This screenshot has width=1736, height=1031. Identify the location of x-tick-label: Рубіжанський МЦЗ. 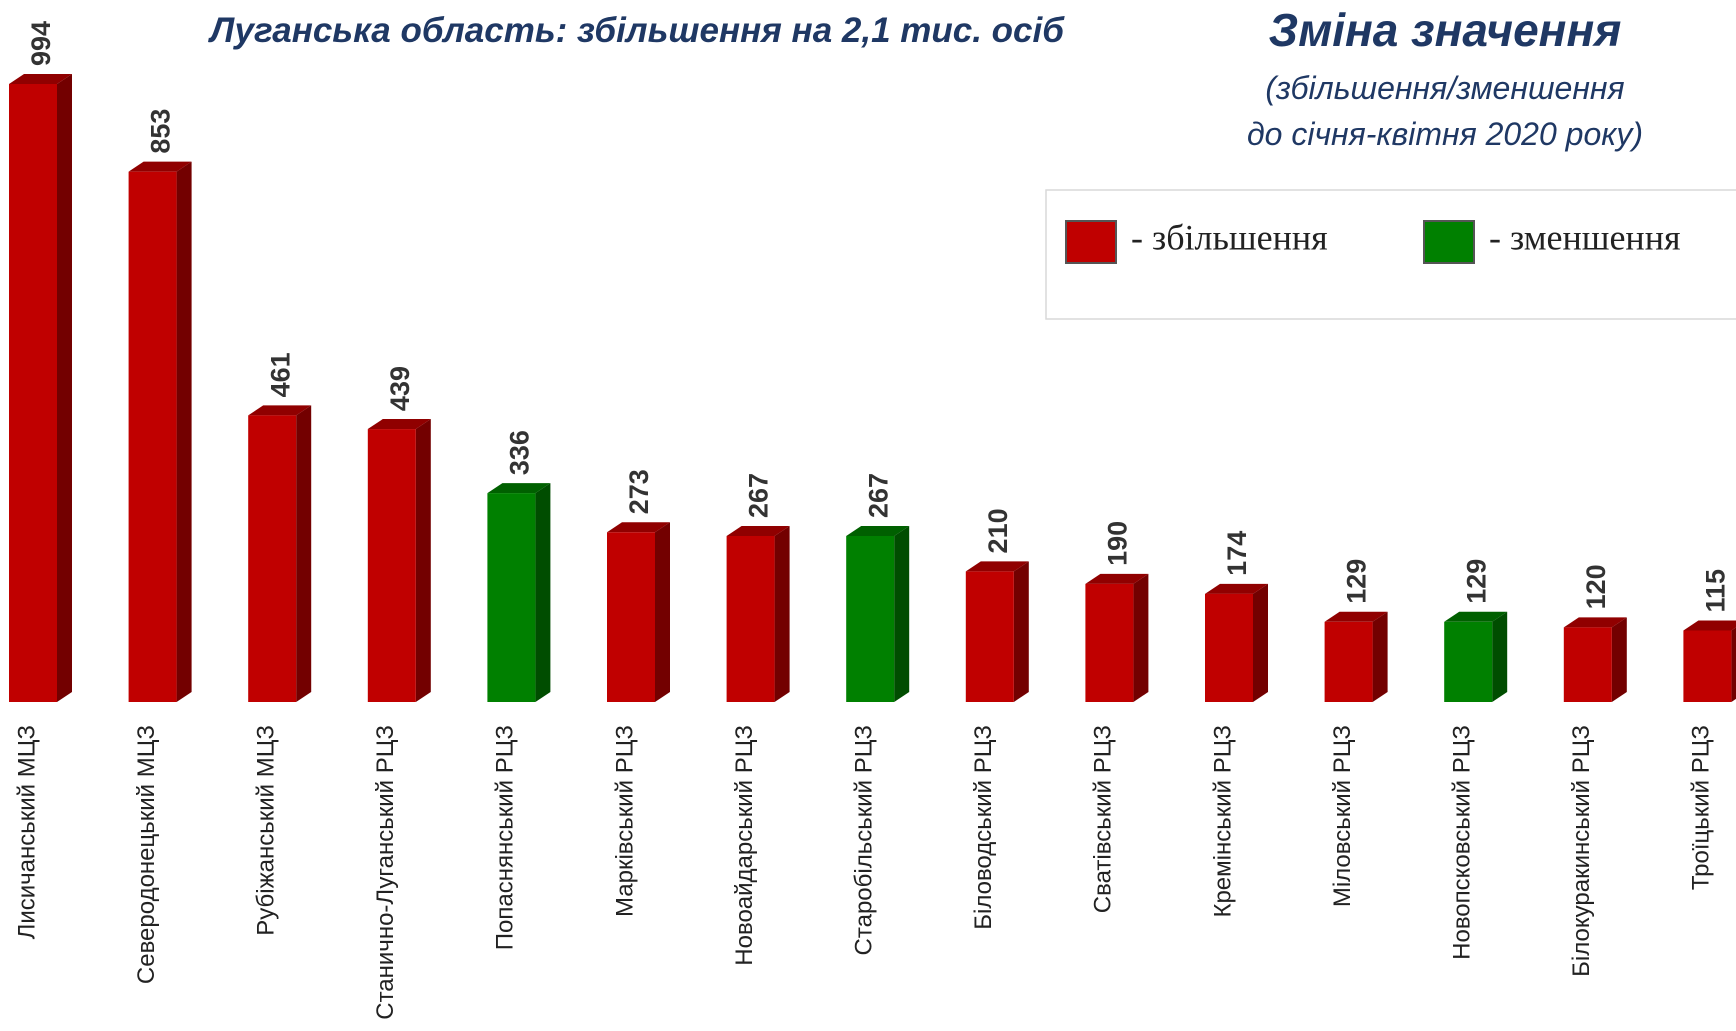
(266, 830).